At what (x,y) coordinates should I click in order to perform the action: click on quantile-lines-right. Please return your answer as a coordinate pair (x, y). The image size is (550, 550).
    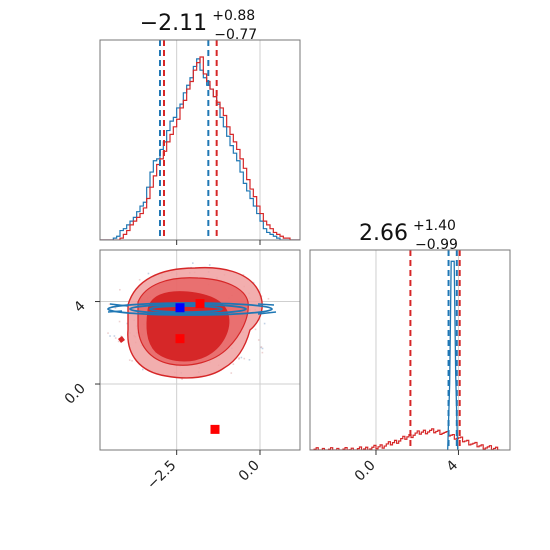
    Looking at the image, I should click on (435, 350).